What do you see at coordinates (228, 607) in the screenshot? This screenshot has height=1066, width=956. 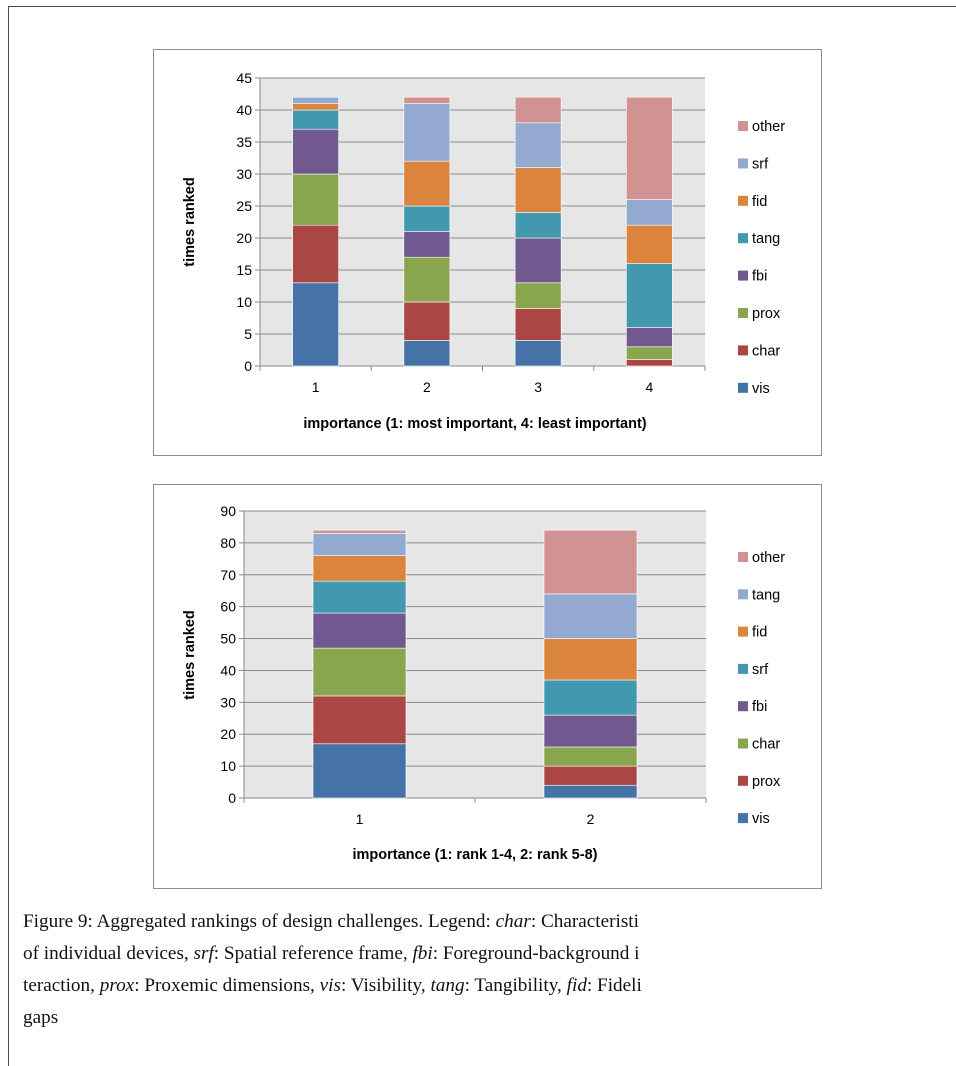 I see `chart2-y-tick-label: 60` at bounding box center [228, 607].